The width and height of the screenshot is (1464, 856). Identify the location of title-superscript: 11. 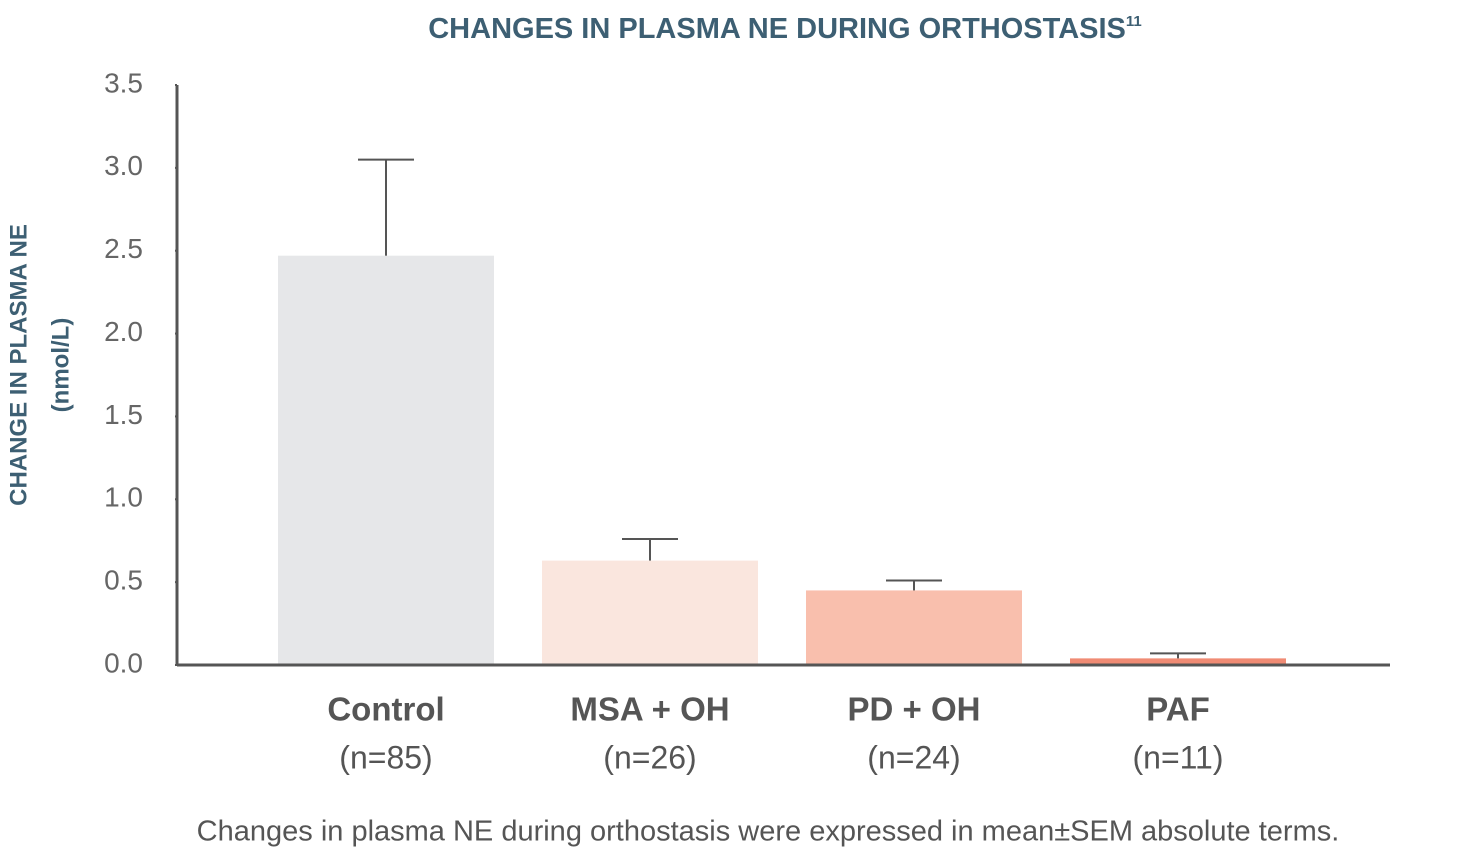
(1134, 21).